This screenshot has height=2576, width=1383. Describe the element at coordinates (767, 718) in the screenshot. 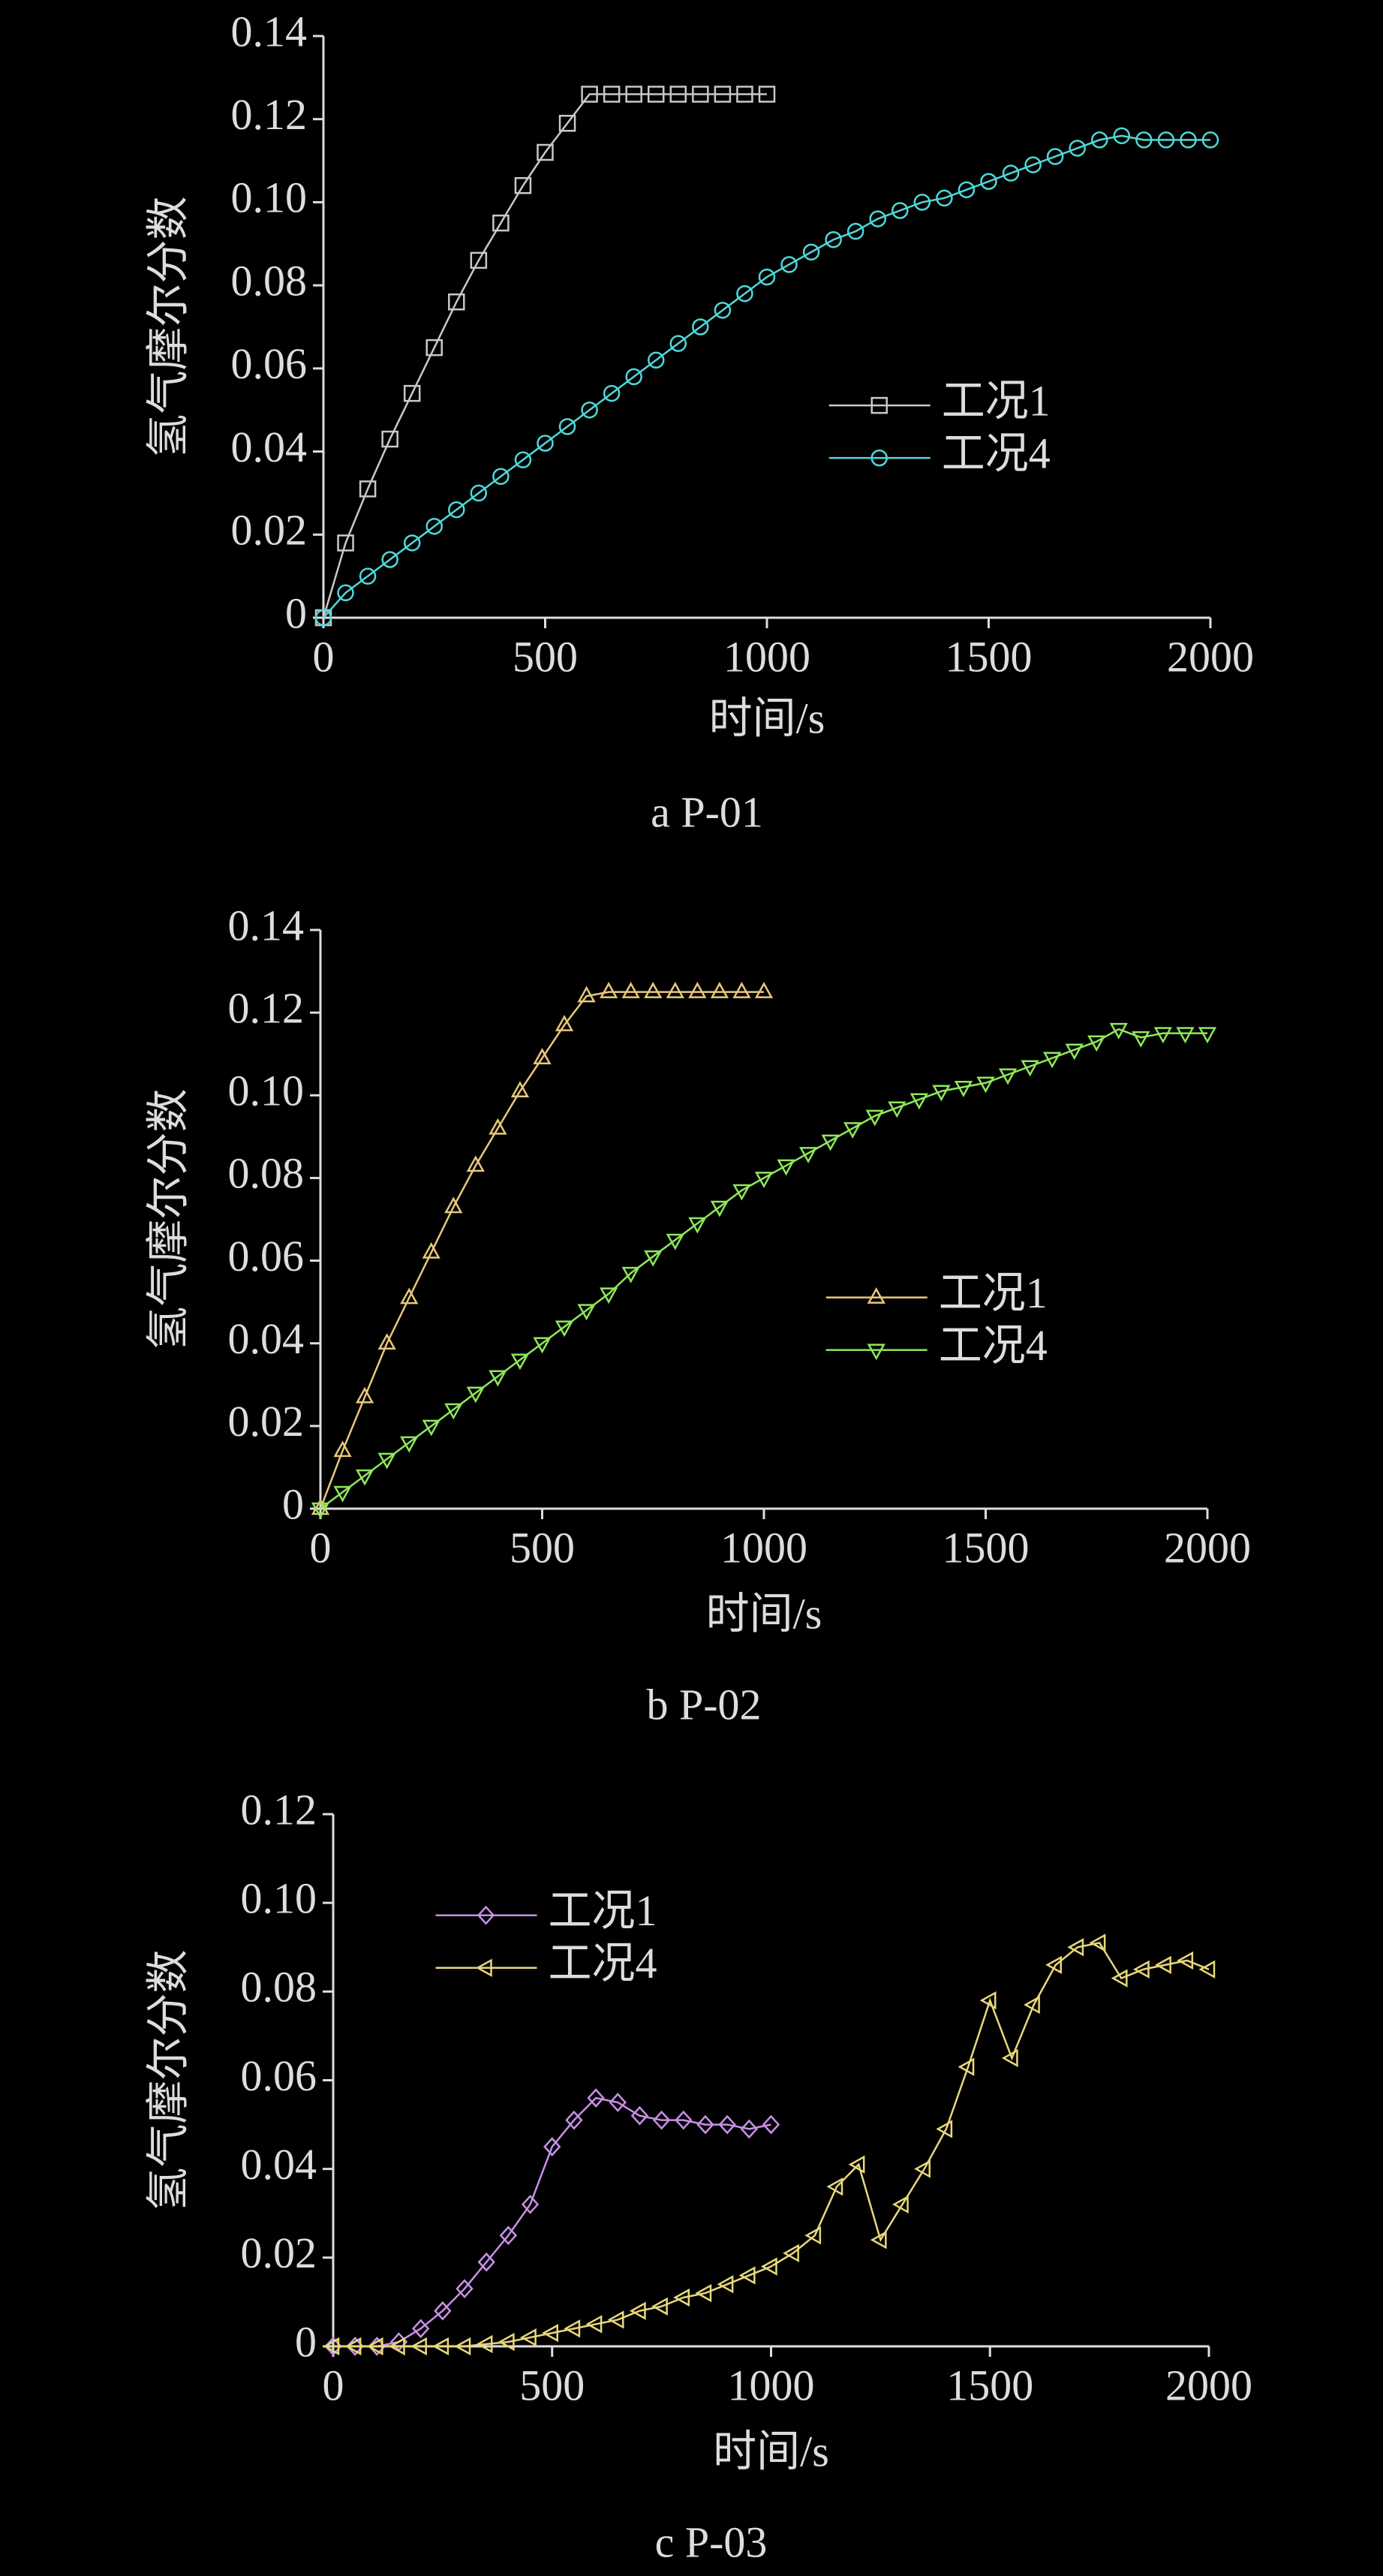

I see `x-axis-label: 时间/s` at that location.